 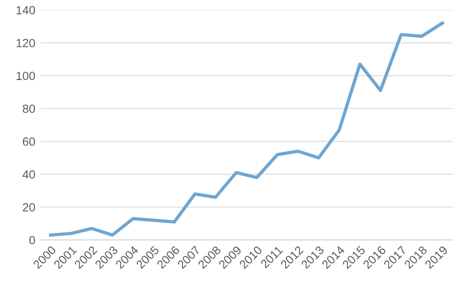 I want to click on y-tick-label: 0, so click(x=32, y=240).